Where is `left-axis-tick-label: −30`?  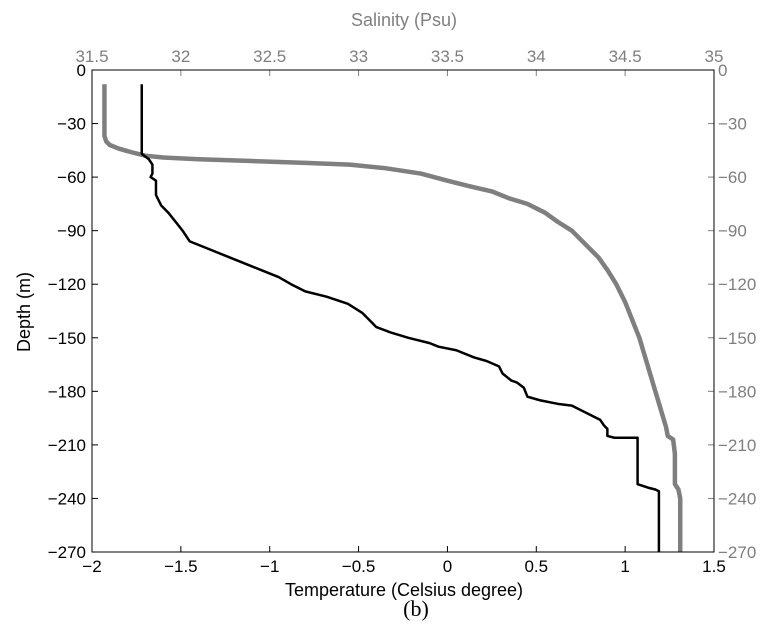
left-axis-tick-label: −30 is located at coordinates (71, 124).